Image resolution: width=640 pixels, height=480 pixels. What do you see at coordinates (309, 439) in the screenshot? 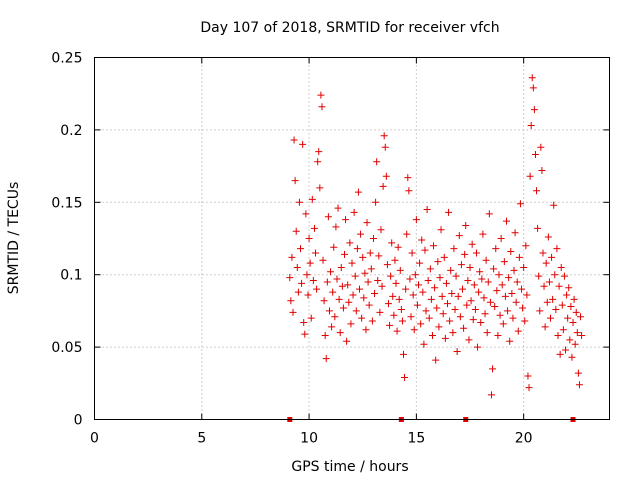
I see `x-tick-label: 10` at bounding box center [309, 439].